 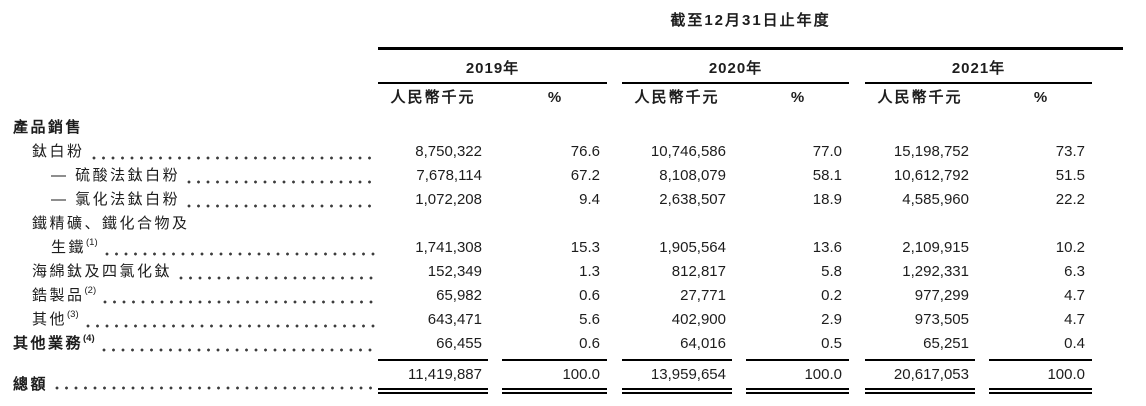 What do you see at coordinates (92, 242) in the screenshot?
I see `footnote-marker: (1)` at bounding box center [92, 242].